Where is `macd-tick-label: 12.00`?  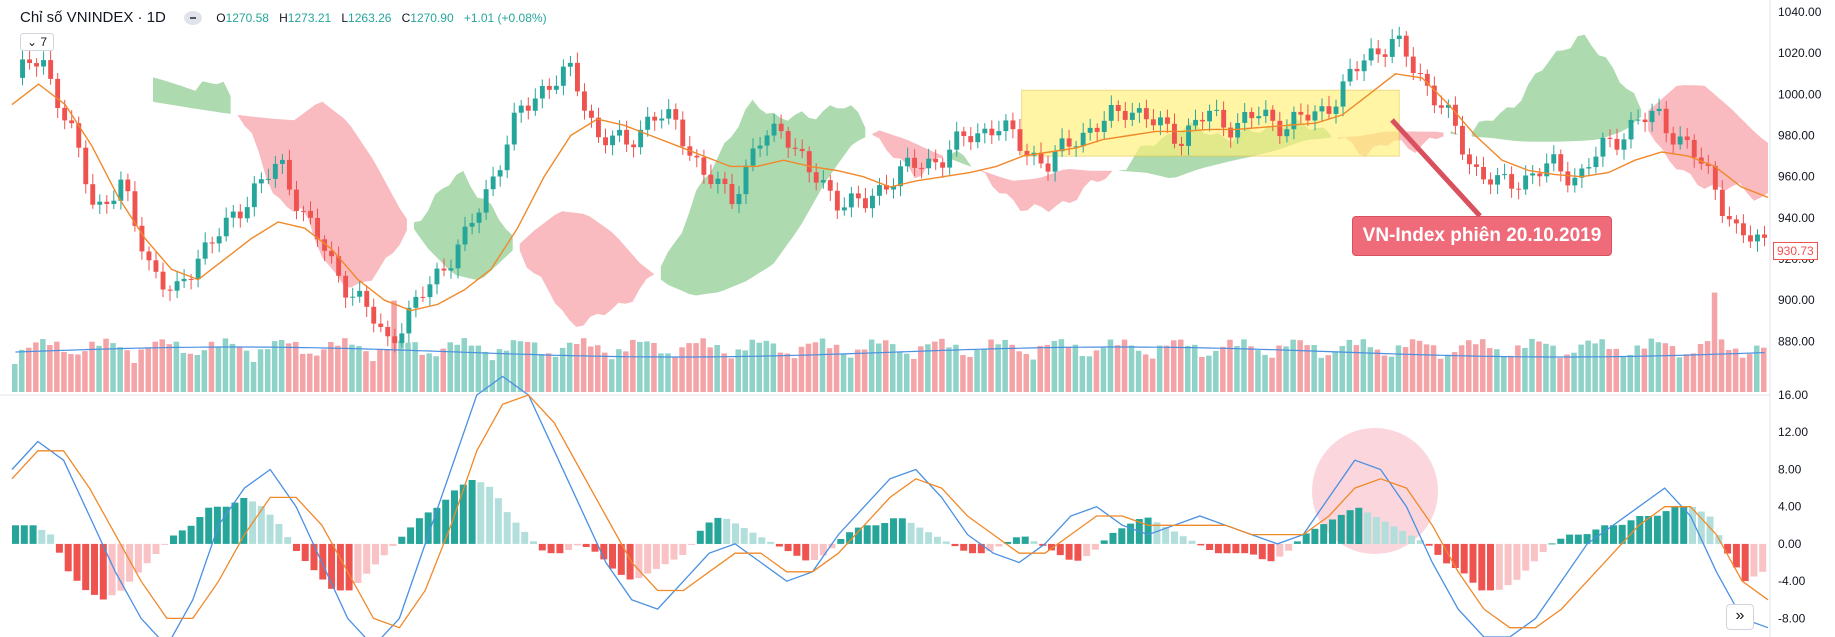
macd-tick-label: 12.00 is located at coordinates (1793, 432).